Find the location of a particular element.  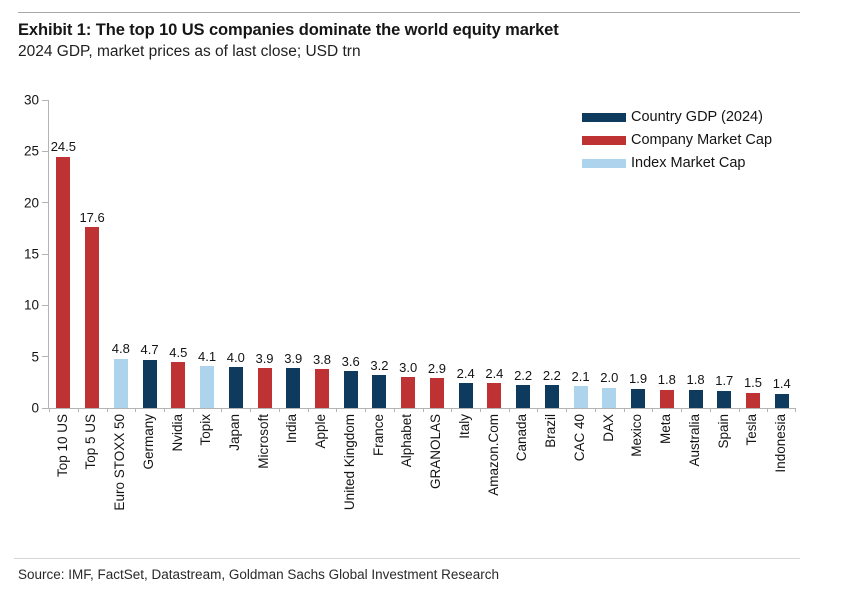

bar-value-label: 1.7 is located at coordinates (724, 381).